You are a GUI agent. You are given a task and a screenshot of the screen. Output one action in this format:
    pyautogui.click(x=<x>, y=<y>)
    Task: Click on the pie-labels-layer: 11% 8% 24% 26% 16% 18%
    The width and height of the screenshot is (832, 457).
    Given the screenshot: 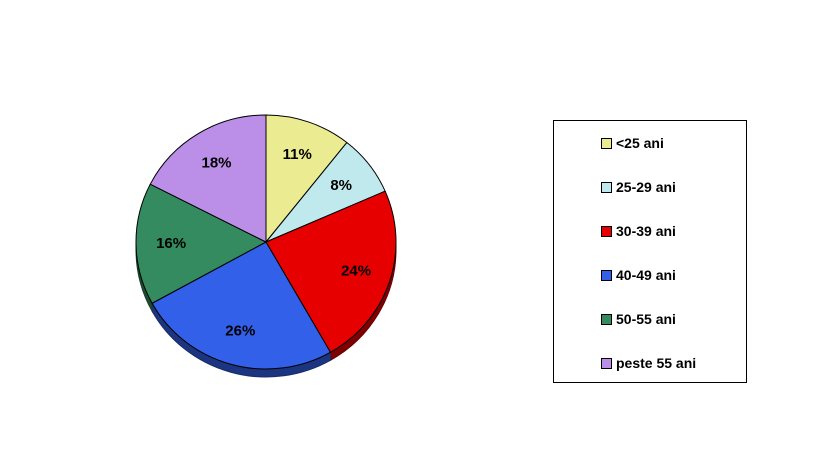 What is the action you would take?
    pyautogui.click(x=263, y=243)
    